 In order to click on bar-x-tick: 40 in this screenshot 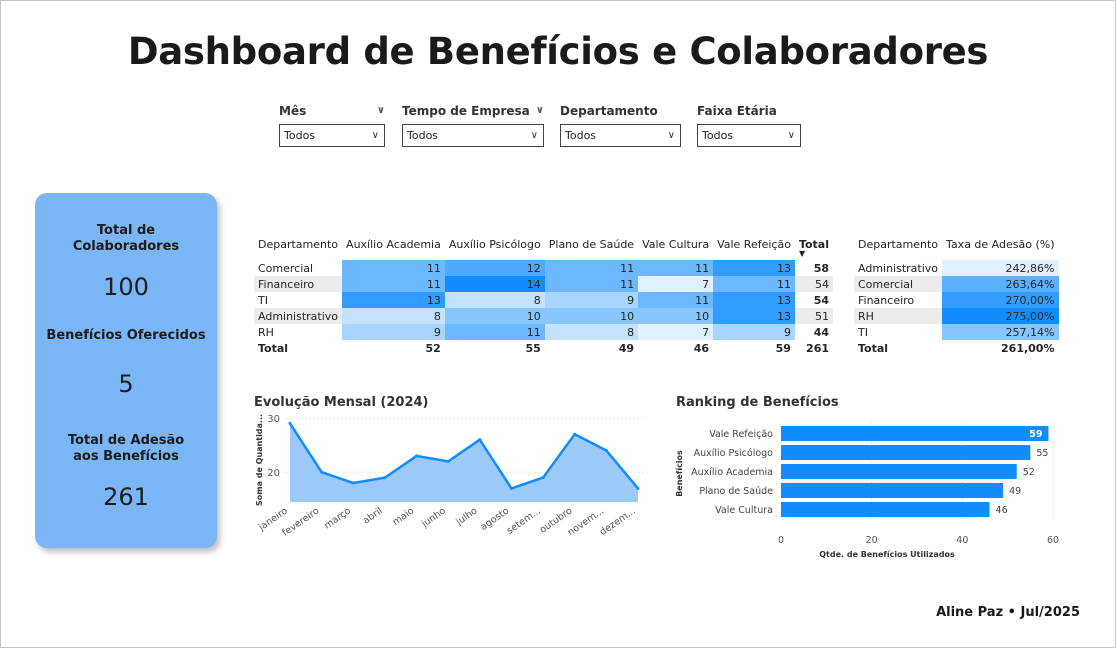, I will do `click(962, 540)`.